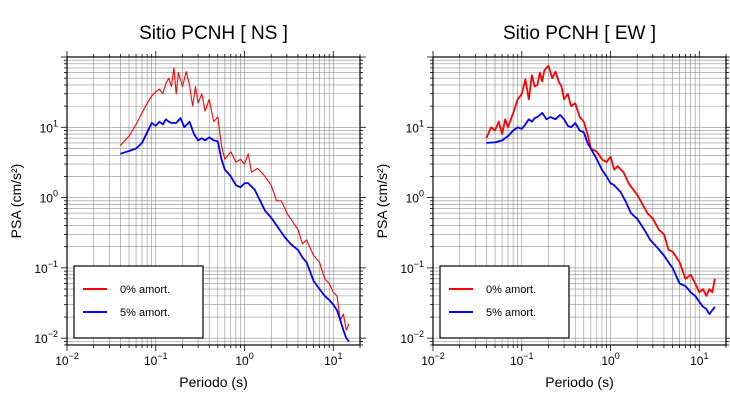 Image resolution: width=730 pixels, height=400 pixels. What do you see at coordinates (213, 33) in the screenshot?
I see `chart-title: Sitio PCNH [ NS ]` at bounding box center [213, 33].